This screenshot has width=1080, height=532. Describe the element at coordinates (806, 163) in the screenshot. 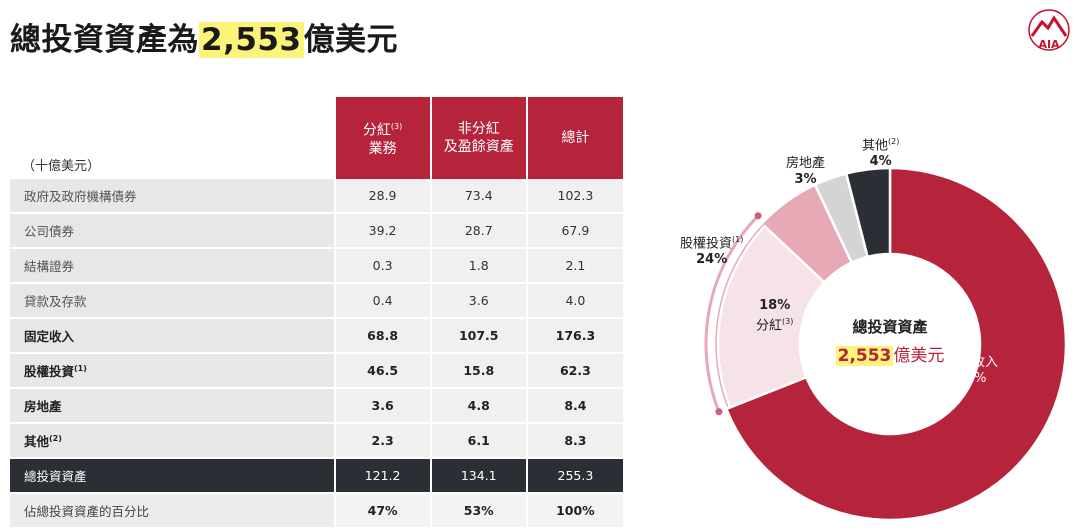

I see `slice-name: 房地產` at that location.